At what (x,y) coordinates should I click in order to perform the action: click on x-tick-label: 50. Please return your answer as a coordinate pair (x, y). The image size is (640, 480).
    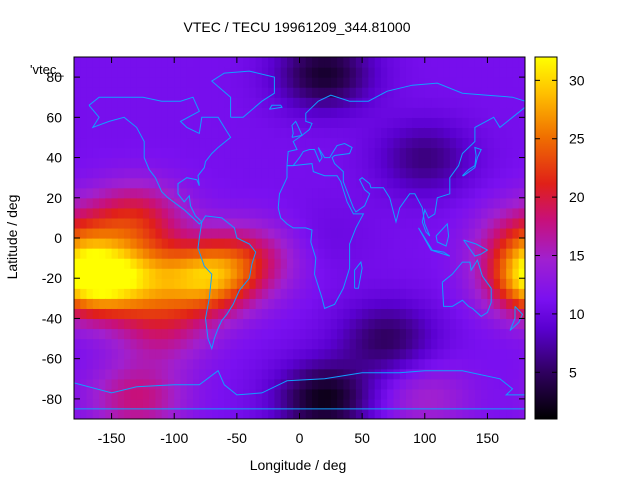
    Looking at the image, I should click on (362, 438).